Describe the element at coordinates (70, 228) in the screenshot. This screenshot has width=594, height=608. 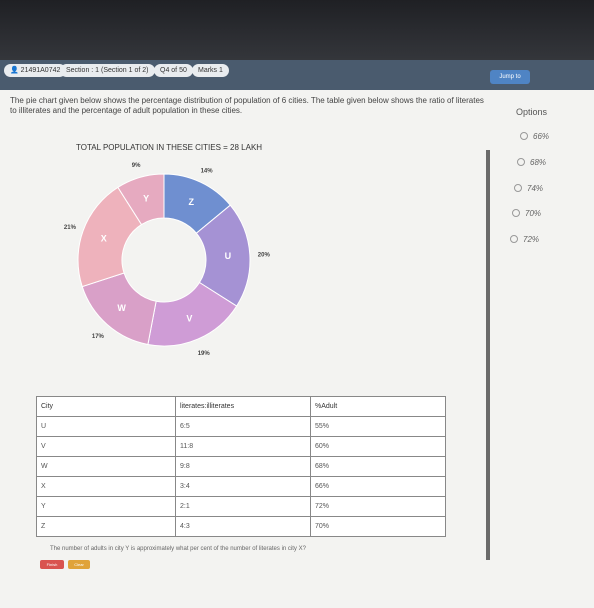
I see `slice-percent-x: 21%` at that location.